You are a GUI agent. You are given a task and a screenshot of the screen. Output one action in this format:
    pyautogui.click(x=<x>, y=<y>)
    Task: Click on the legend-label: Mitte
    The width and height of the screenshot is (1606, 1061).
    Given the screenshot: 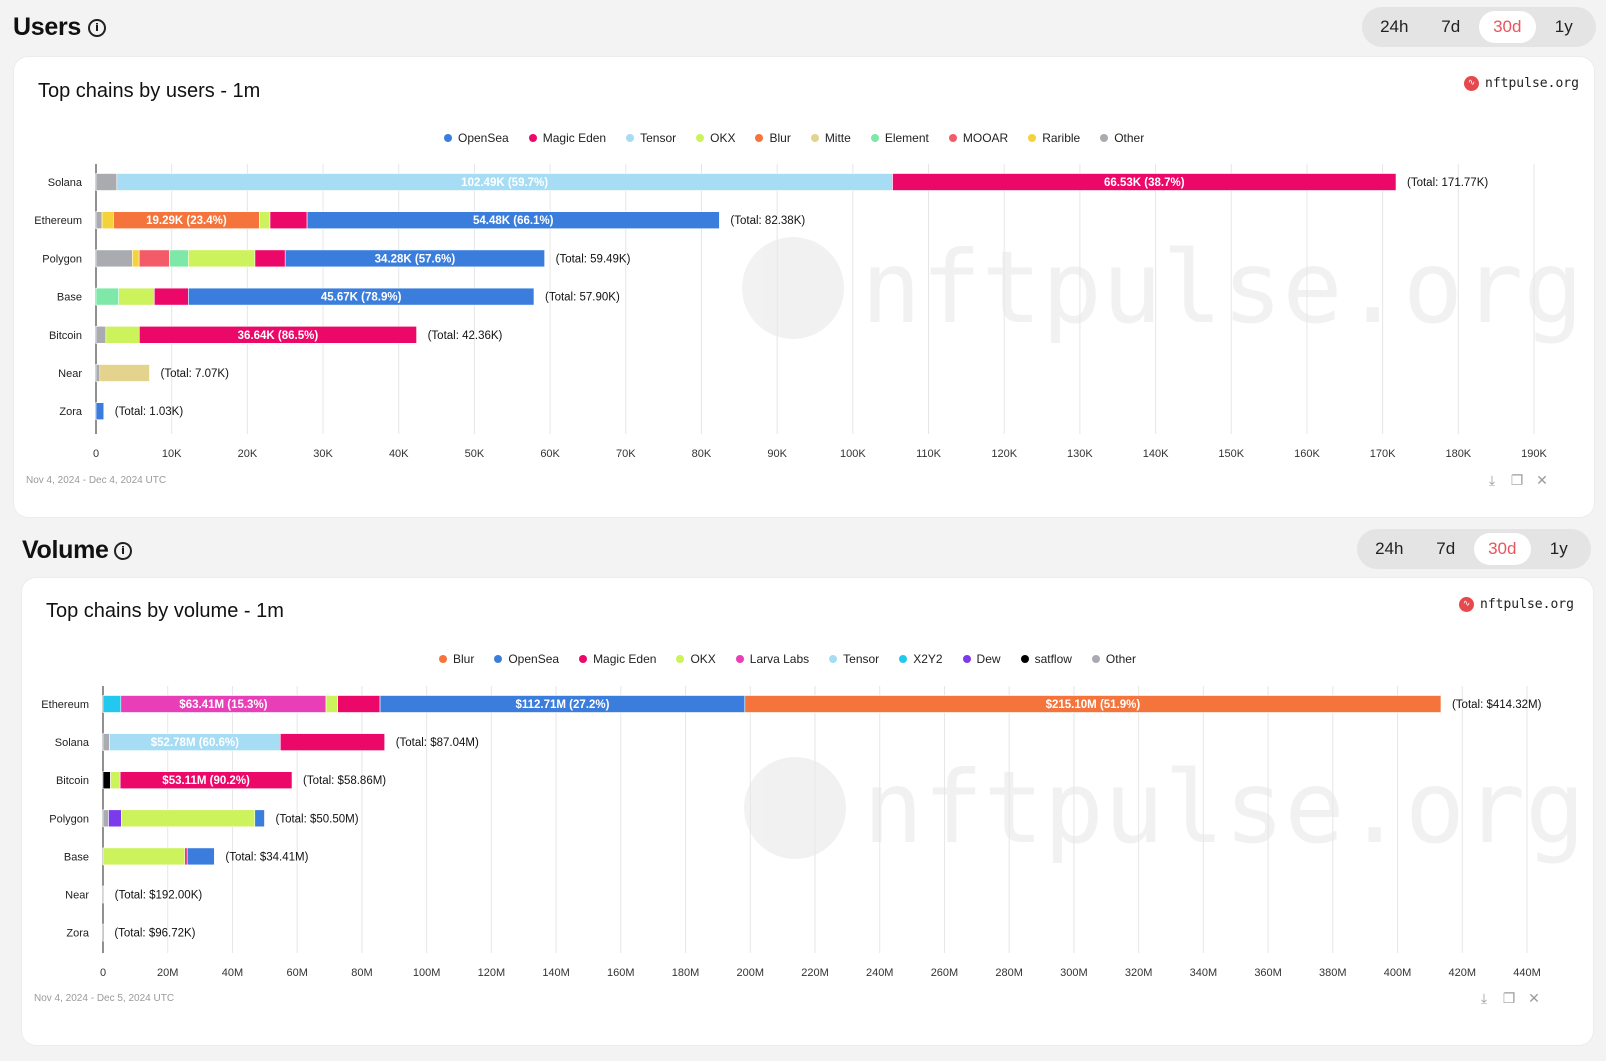 What is the action you would take?
    pyautogui.click(x=837, y=138)
    